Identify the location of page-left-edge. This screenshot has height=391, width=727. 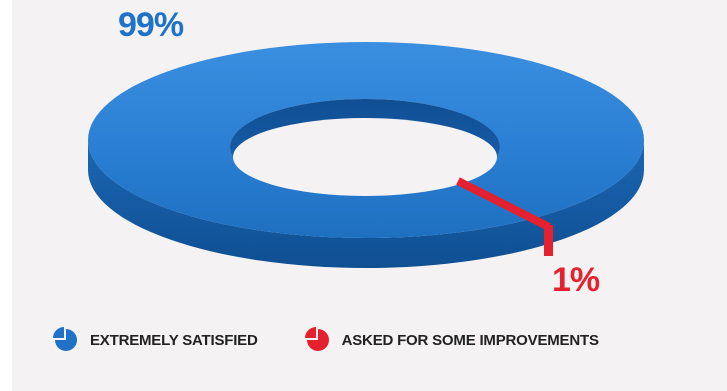
(6, 195).